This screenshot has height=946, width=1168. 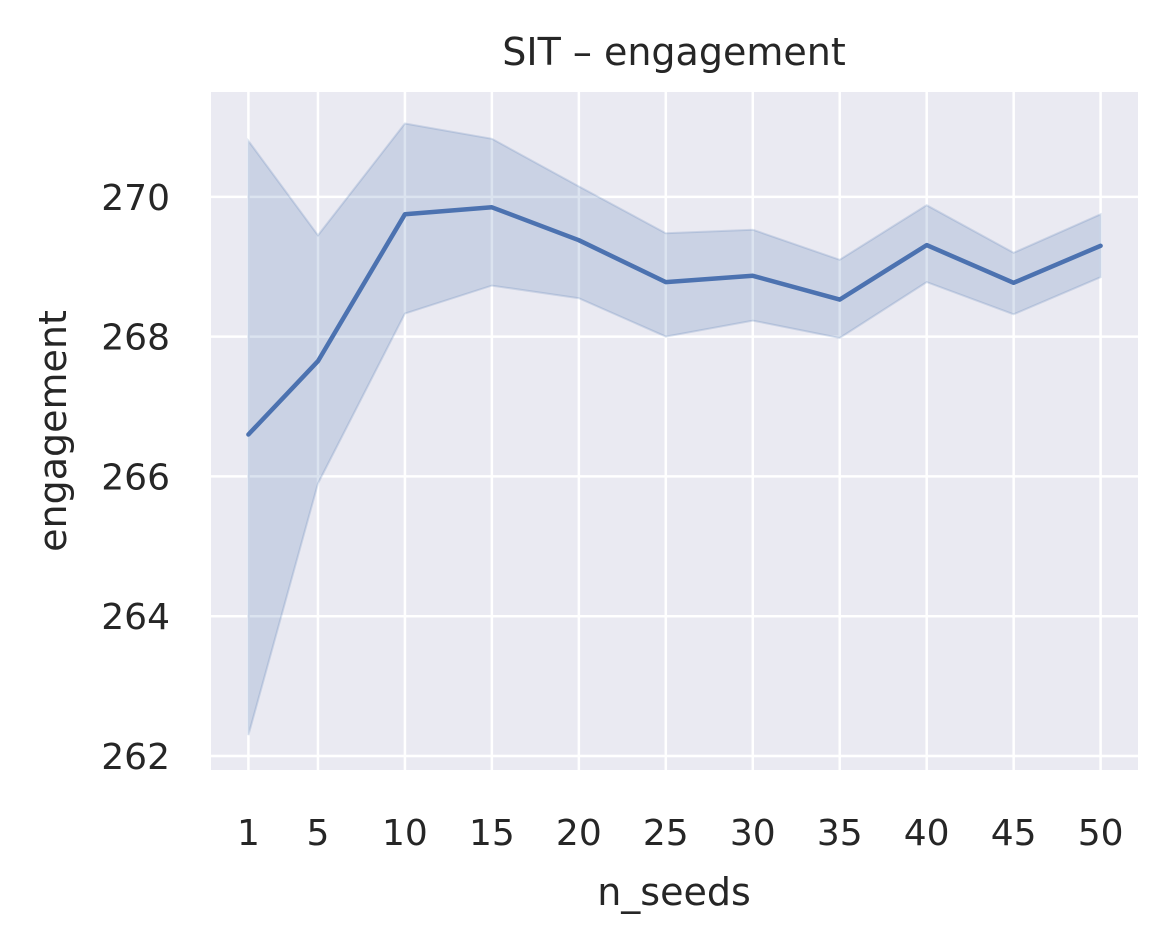 I want to click on y-tick-label: 262, so click(x=135, y=757).